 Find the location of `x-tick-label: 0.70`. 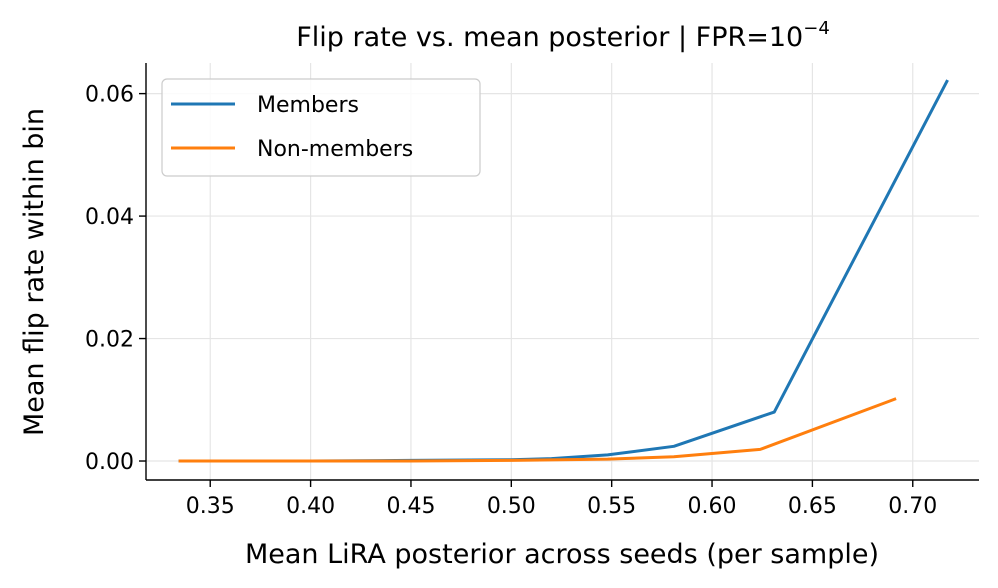

x-tick-label: 0.70 is located at coordinates (912, 506).